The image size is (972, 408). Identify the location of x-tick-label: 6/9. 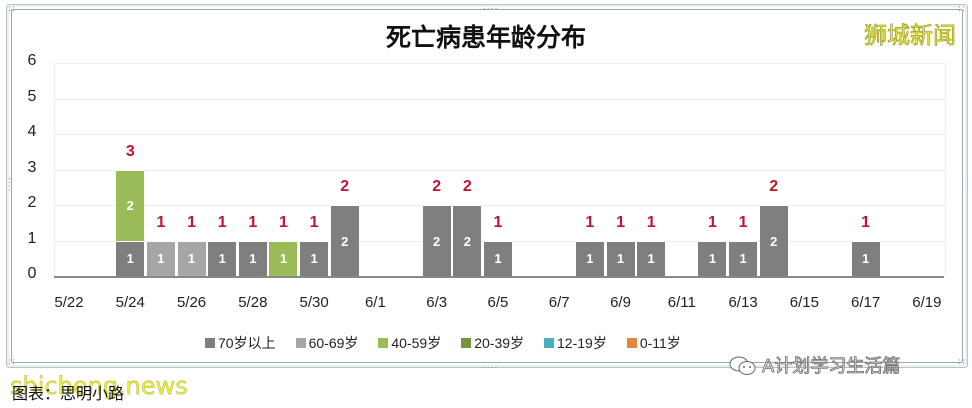
(620, 302).